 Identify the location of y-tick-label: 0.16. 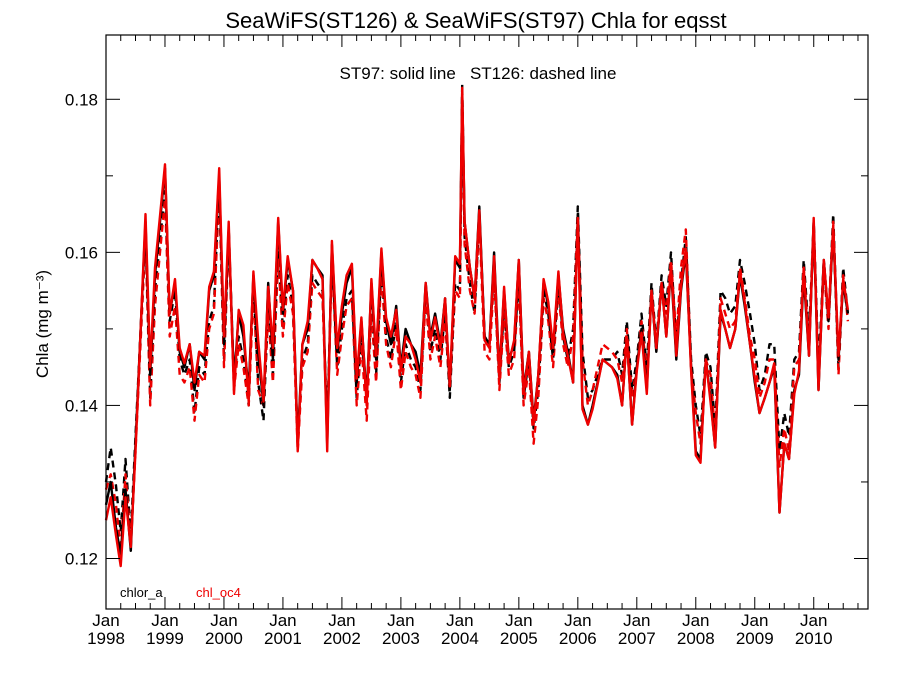
(81, 252).